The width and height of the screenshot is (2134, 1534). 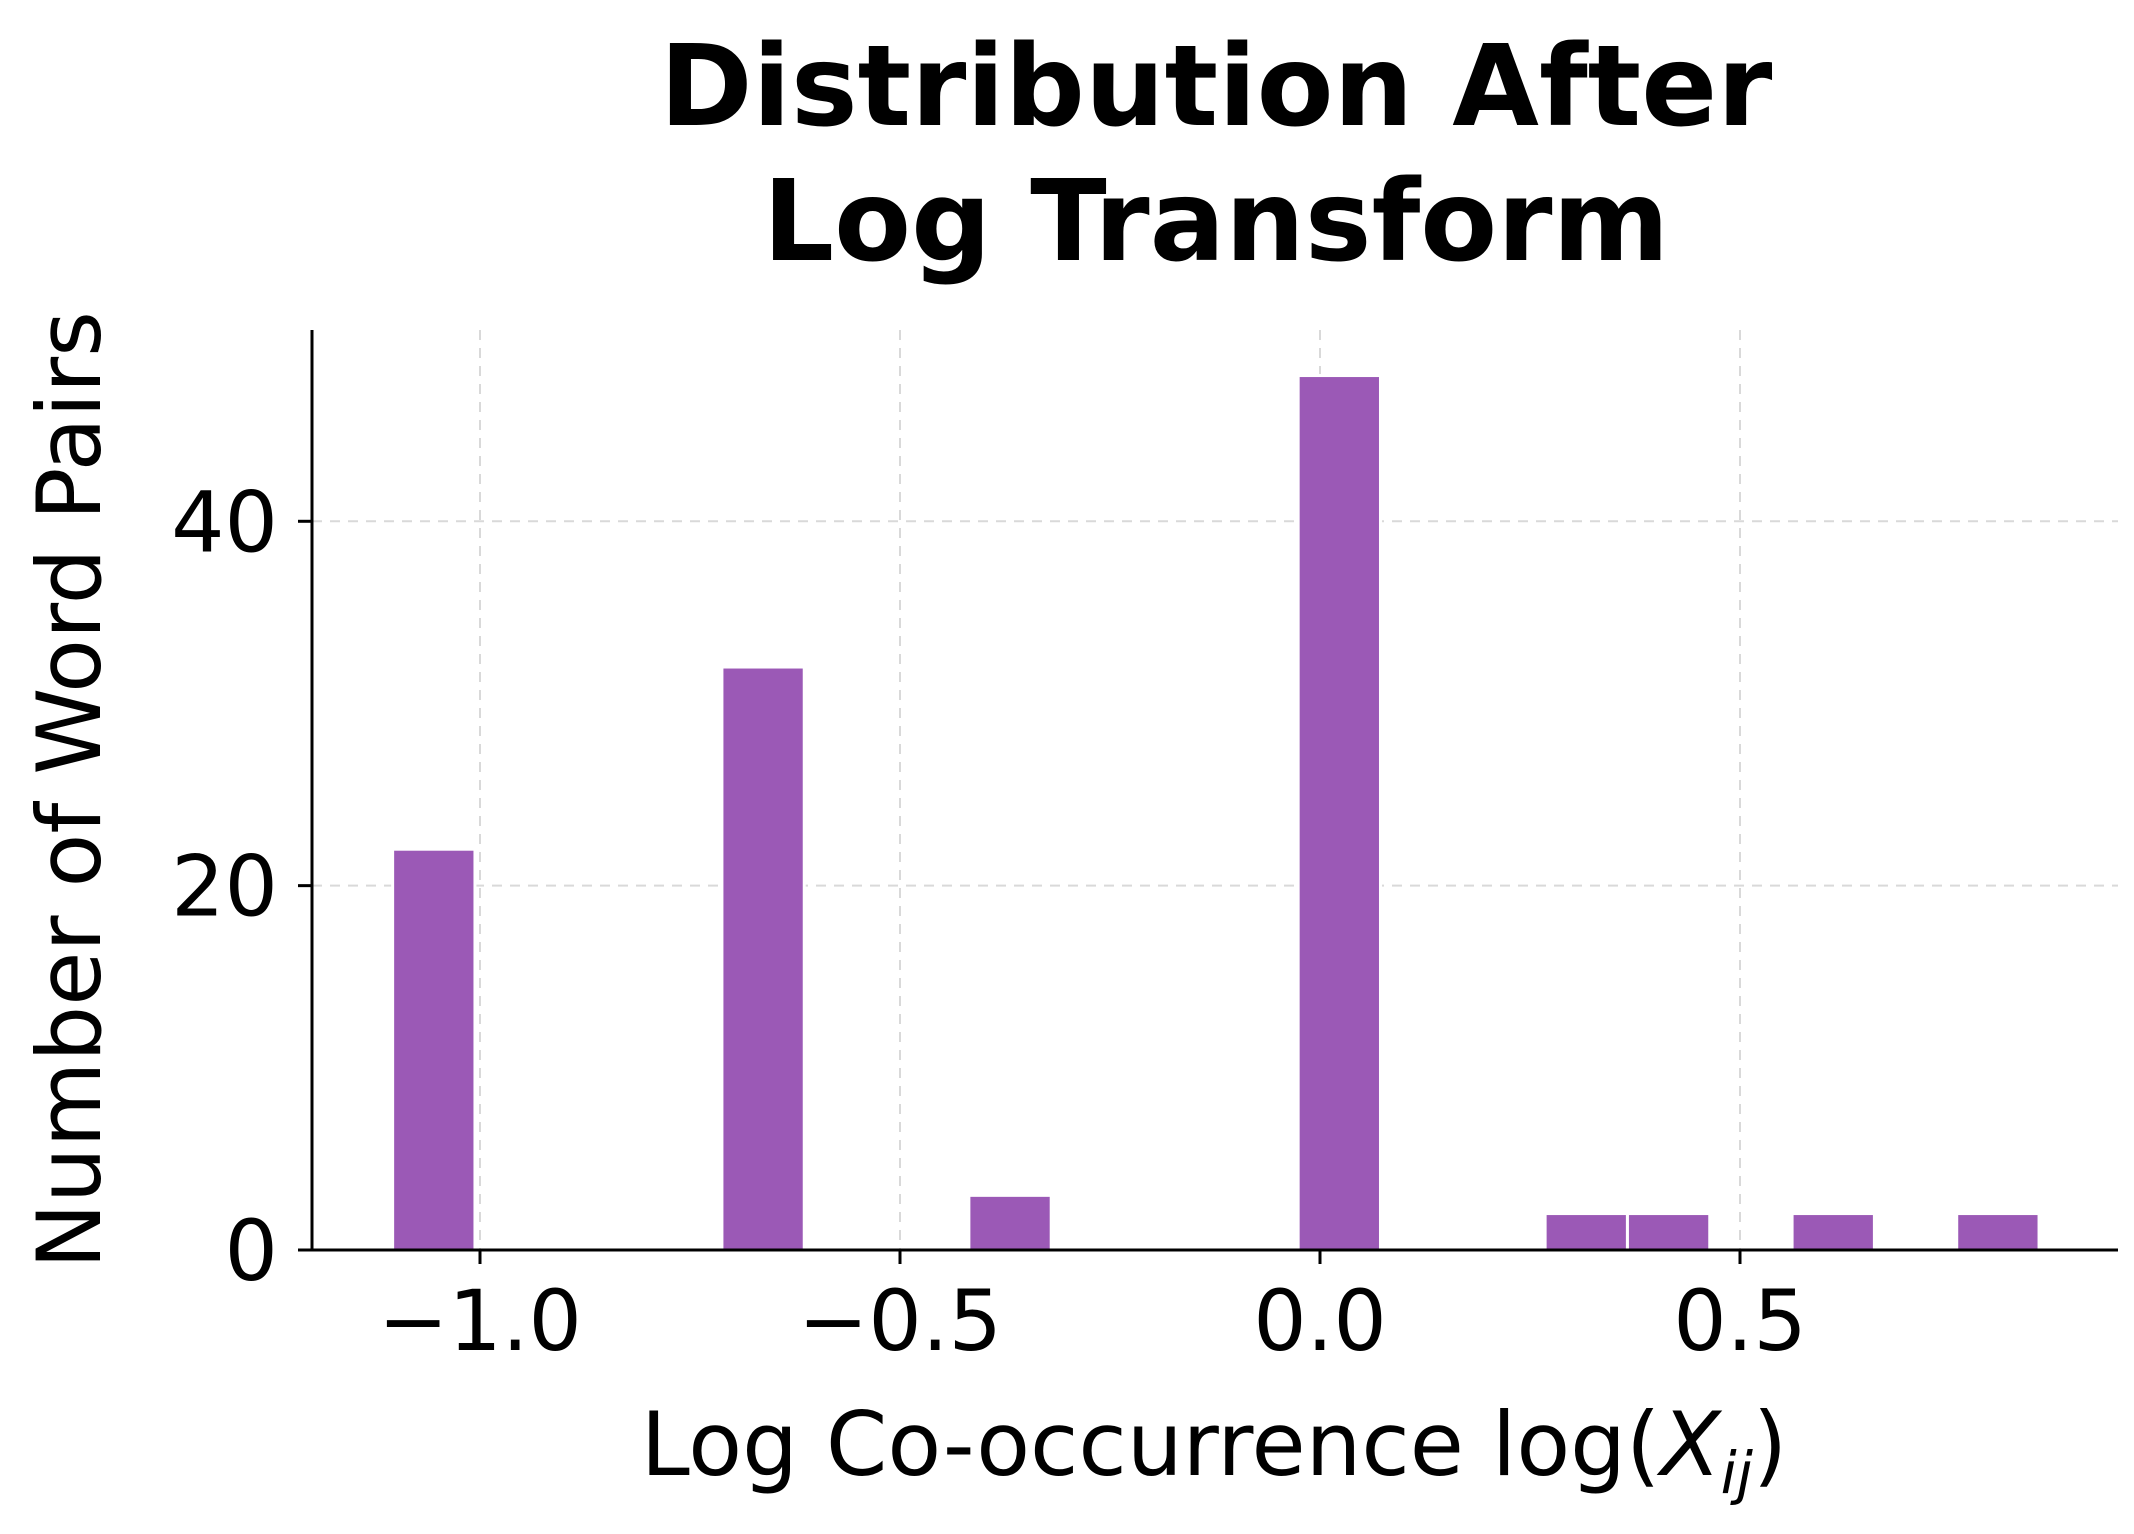 I want to click on chart-title-line-1: Distribution After, so click(x=1216, y=87).